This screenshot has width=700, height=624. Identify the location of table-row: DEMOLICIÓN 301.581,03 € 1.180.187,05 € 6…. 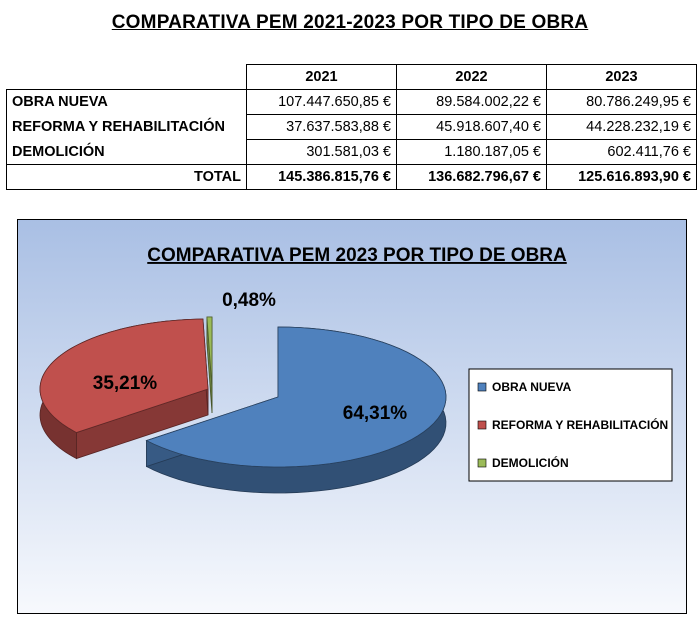
(351, 152).